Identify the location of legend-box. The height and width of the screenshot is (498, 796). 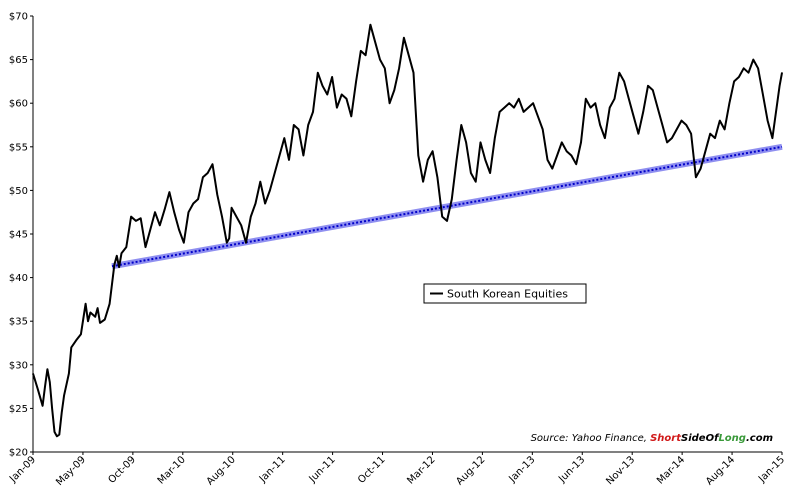
(505, 293).